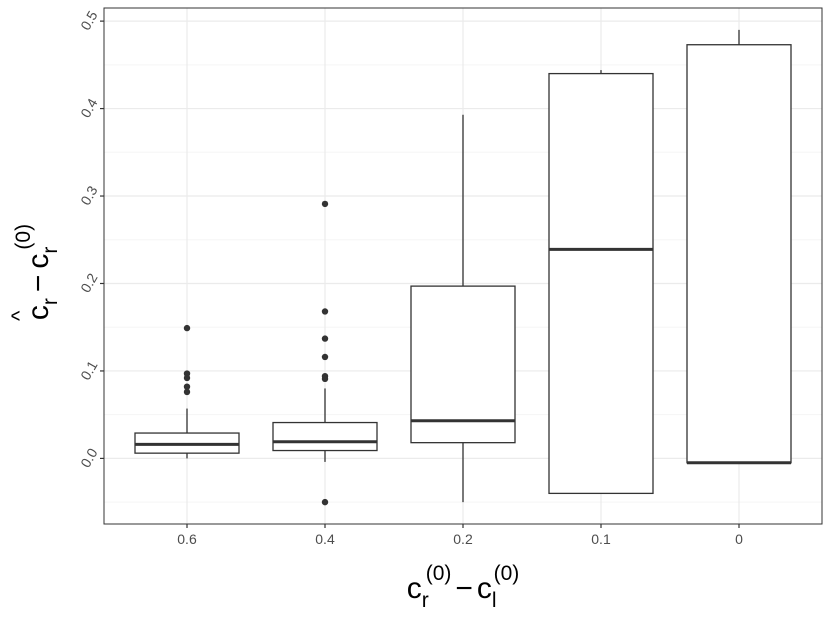  Describe the element at coordinates (89, 195) in the screenshot. I see `y-tick-label: 0.3` at that location.